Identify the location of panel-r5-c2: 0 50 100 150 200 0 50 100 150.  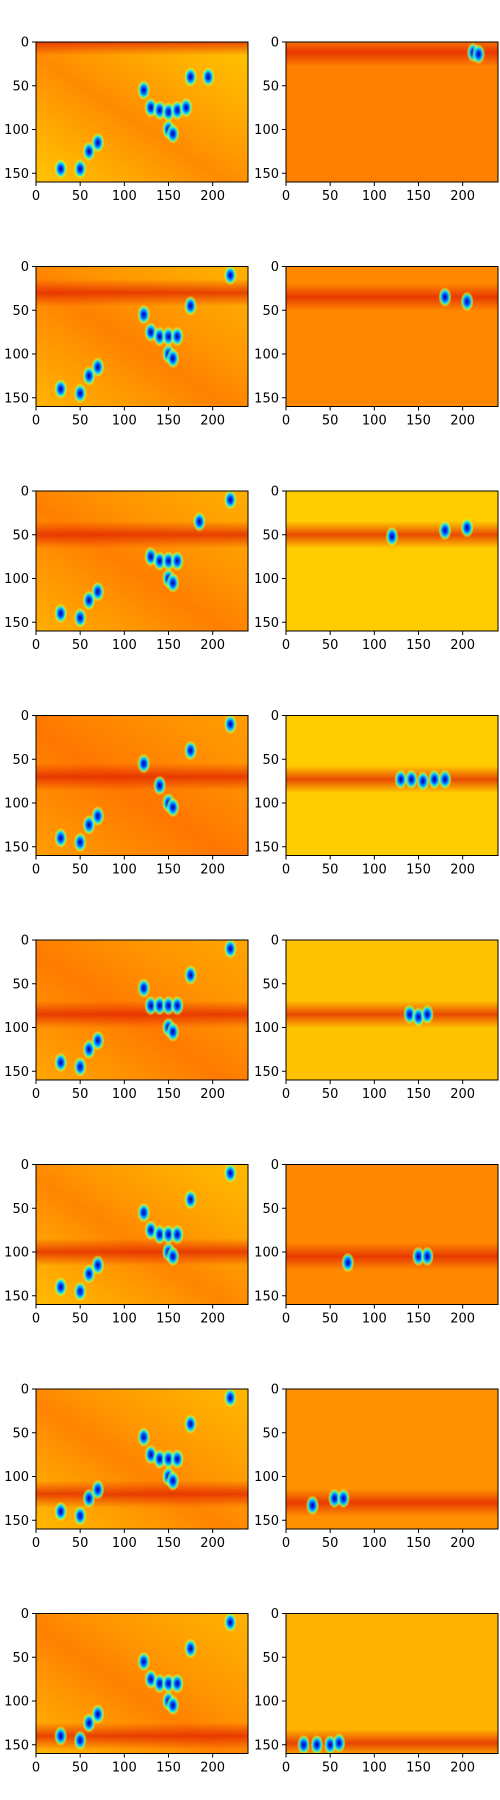
(376, 1018).